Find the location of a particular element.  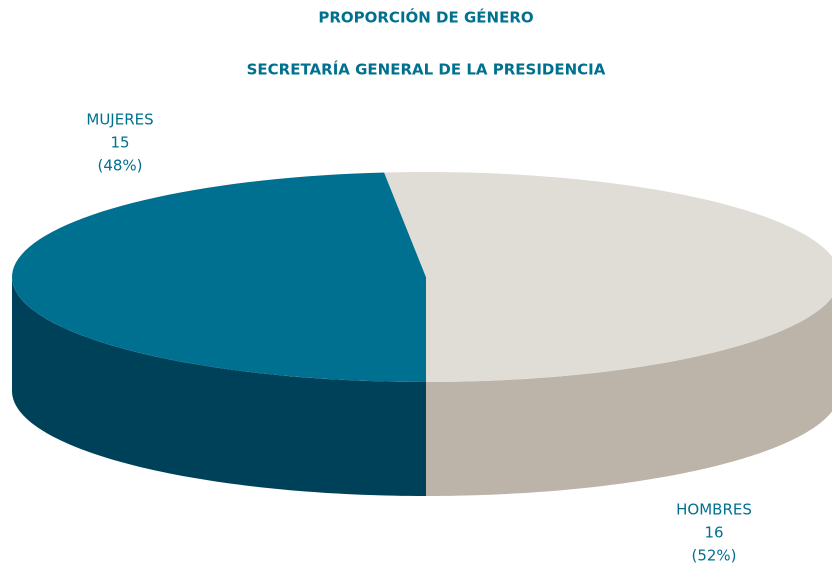

share-label: (48%) is located at coordinates (119, 166).